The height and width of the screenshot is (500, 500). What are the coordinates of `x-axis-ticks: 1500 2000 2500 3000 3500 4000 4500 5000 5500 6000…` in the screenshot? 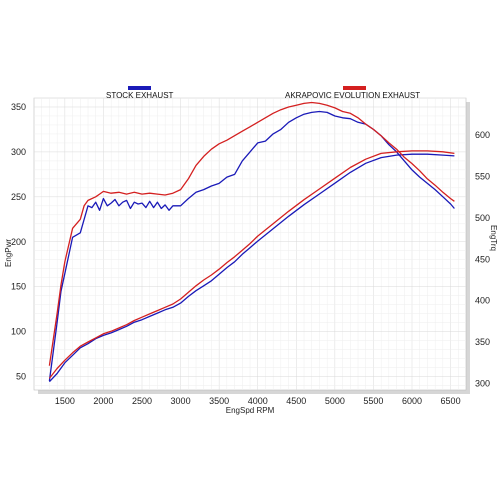 It's located at (258, 401).